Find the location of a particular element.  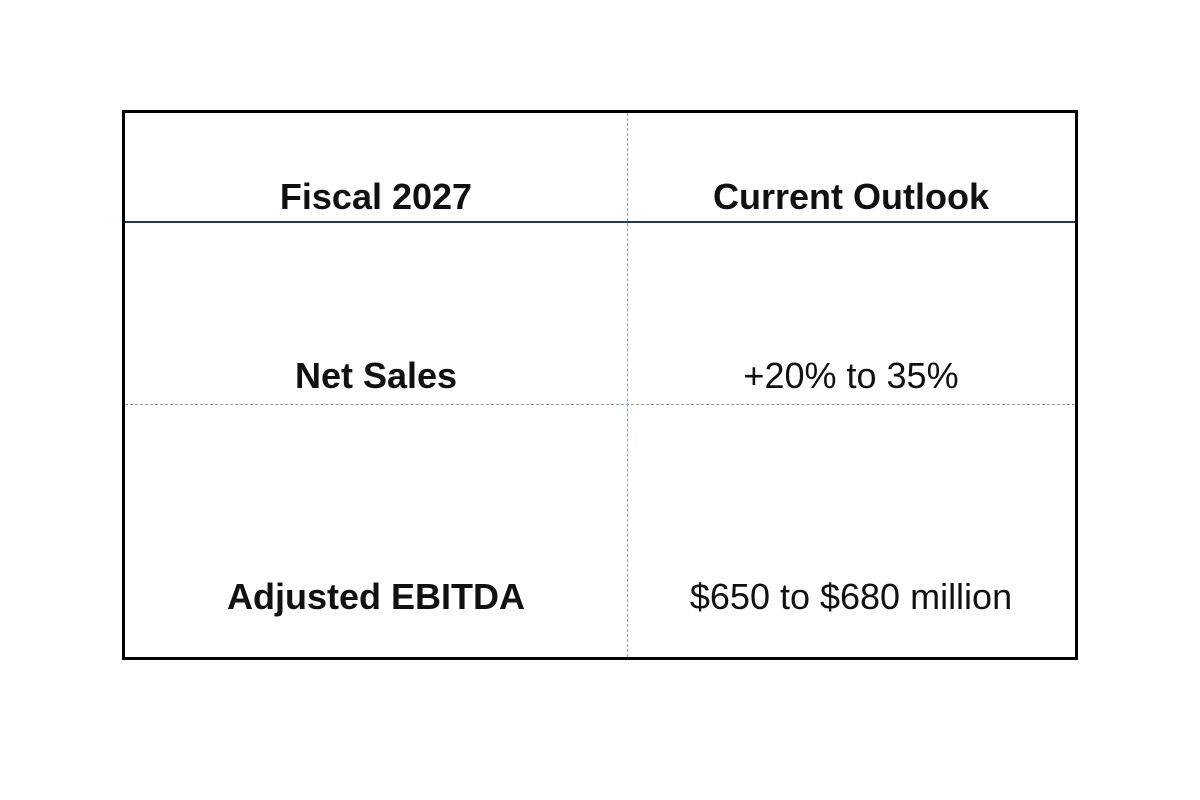

row-label-adjusted-ebitda: Adjusted EBITDA is located at coordinates (376, 531).